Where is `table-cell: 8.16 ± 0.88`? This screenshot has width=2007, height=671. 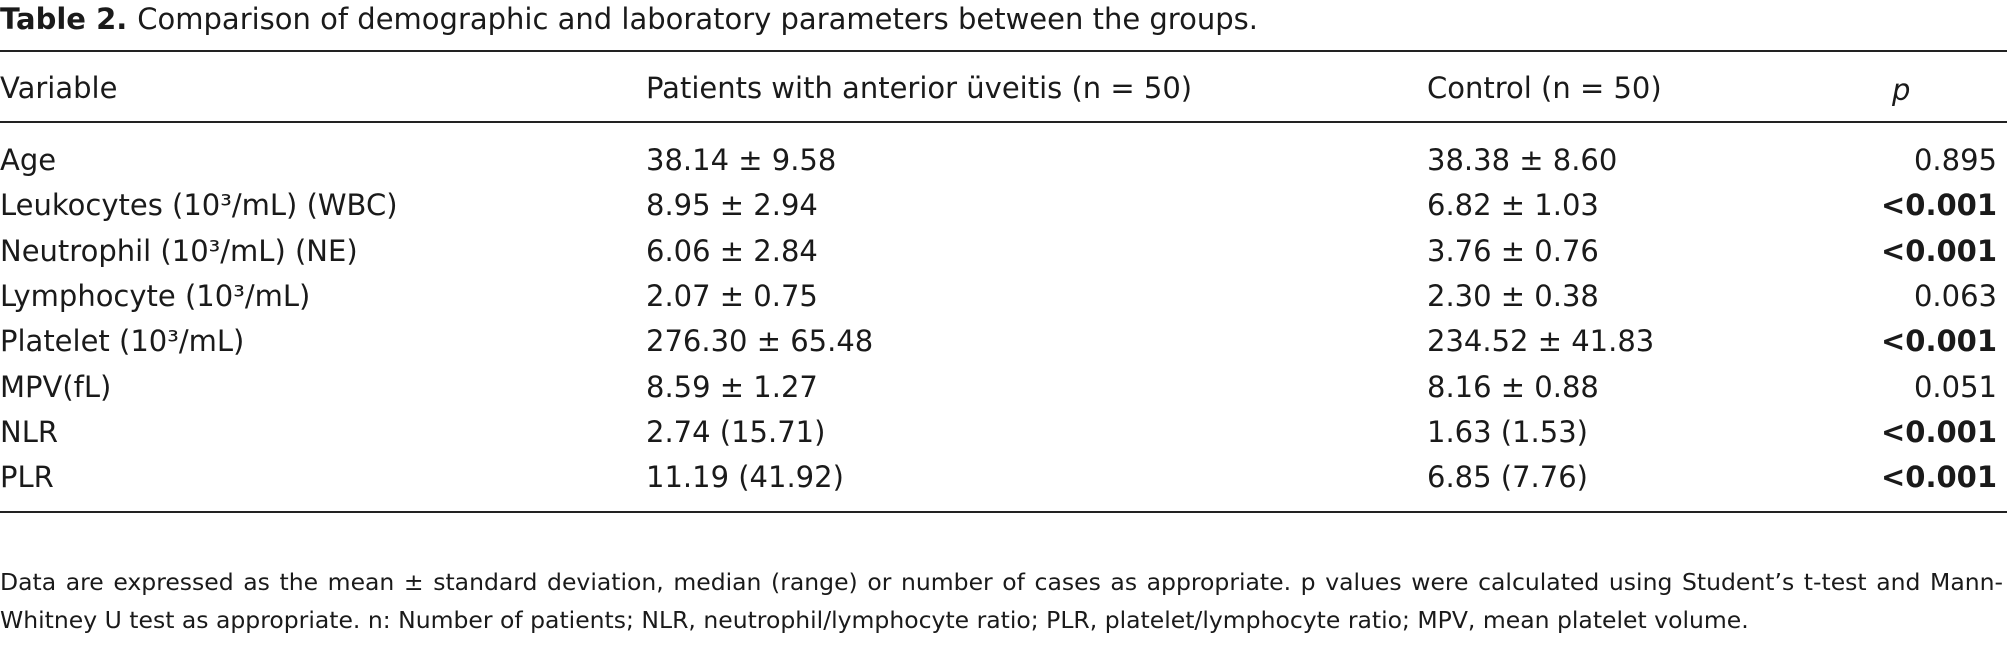 table-cell: 8.16 ± 0.88 is located at coordinates (1513, 386).